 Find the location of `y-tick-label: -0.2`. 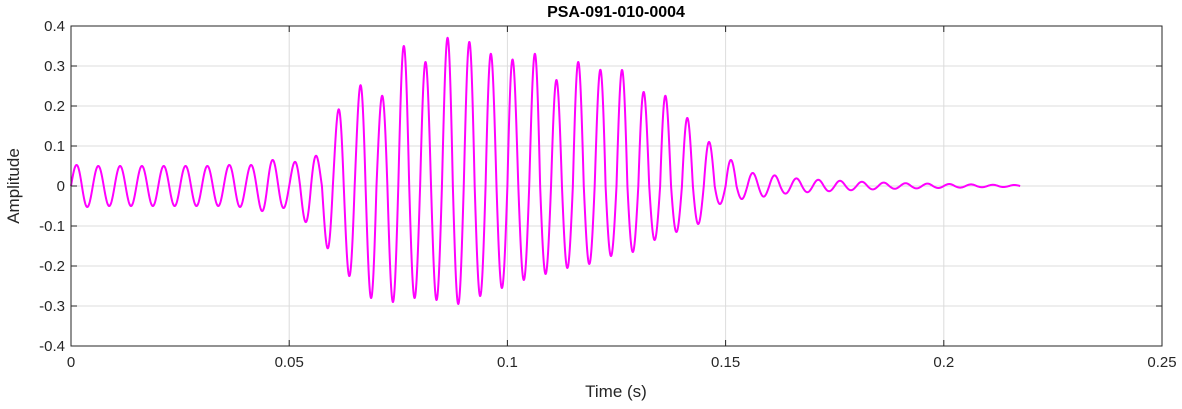

y-tick-label: -0.2 is located at coordinates (52, 266).